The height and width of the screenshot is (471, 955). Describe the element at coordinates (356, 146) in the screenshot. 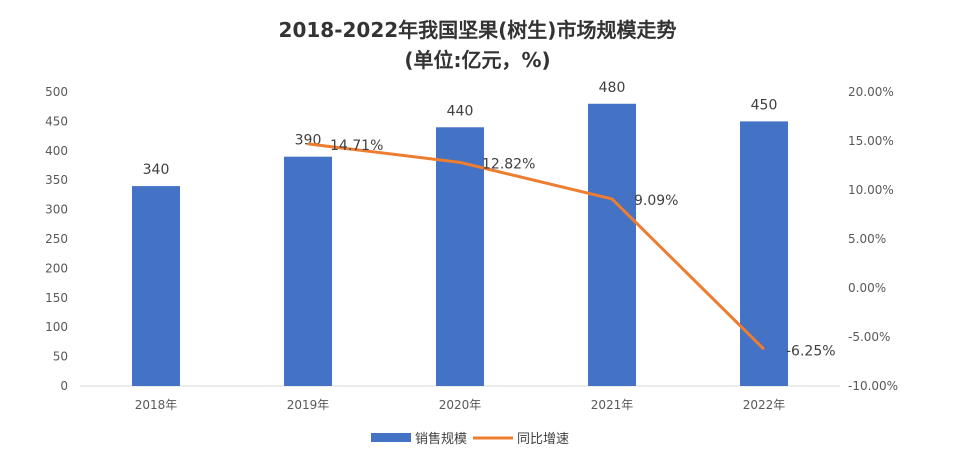

I see `line-data-label: 14.71%` at that location.